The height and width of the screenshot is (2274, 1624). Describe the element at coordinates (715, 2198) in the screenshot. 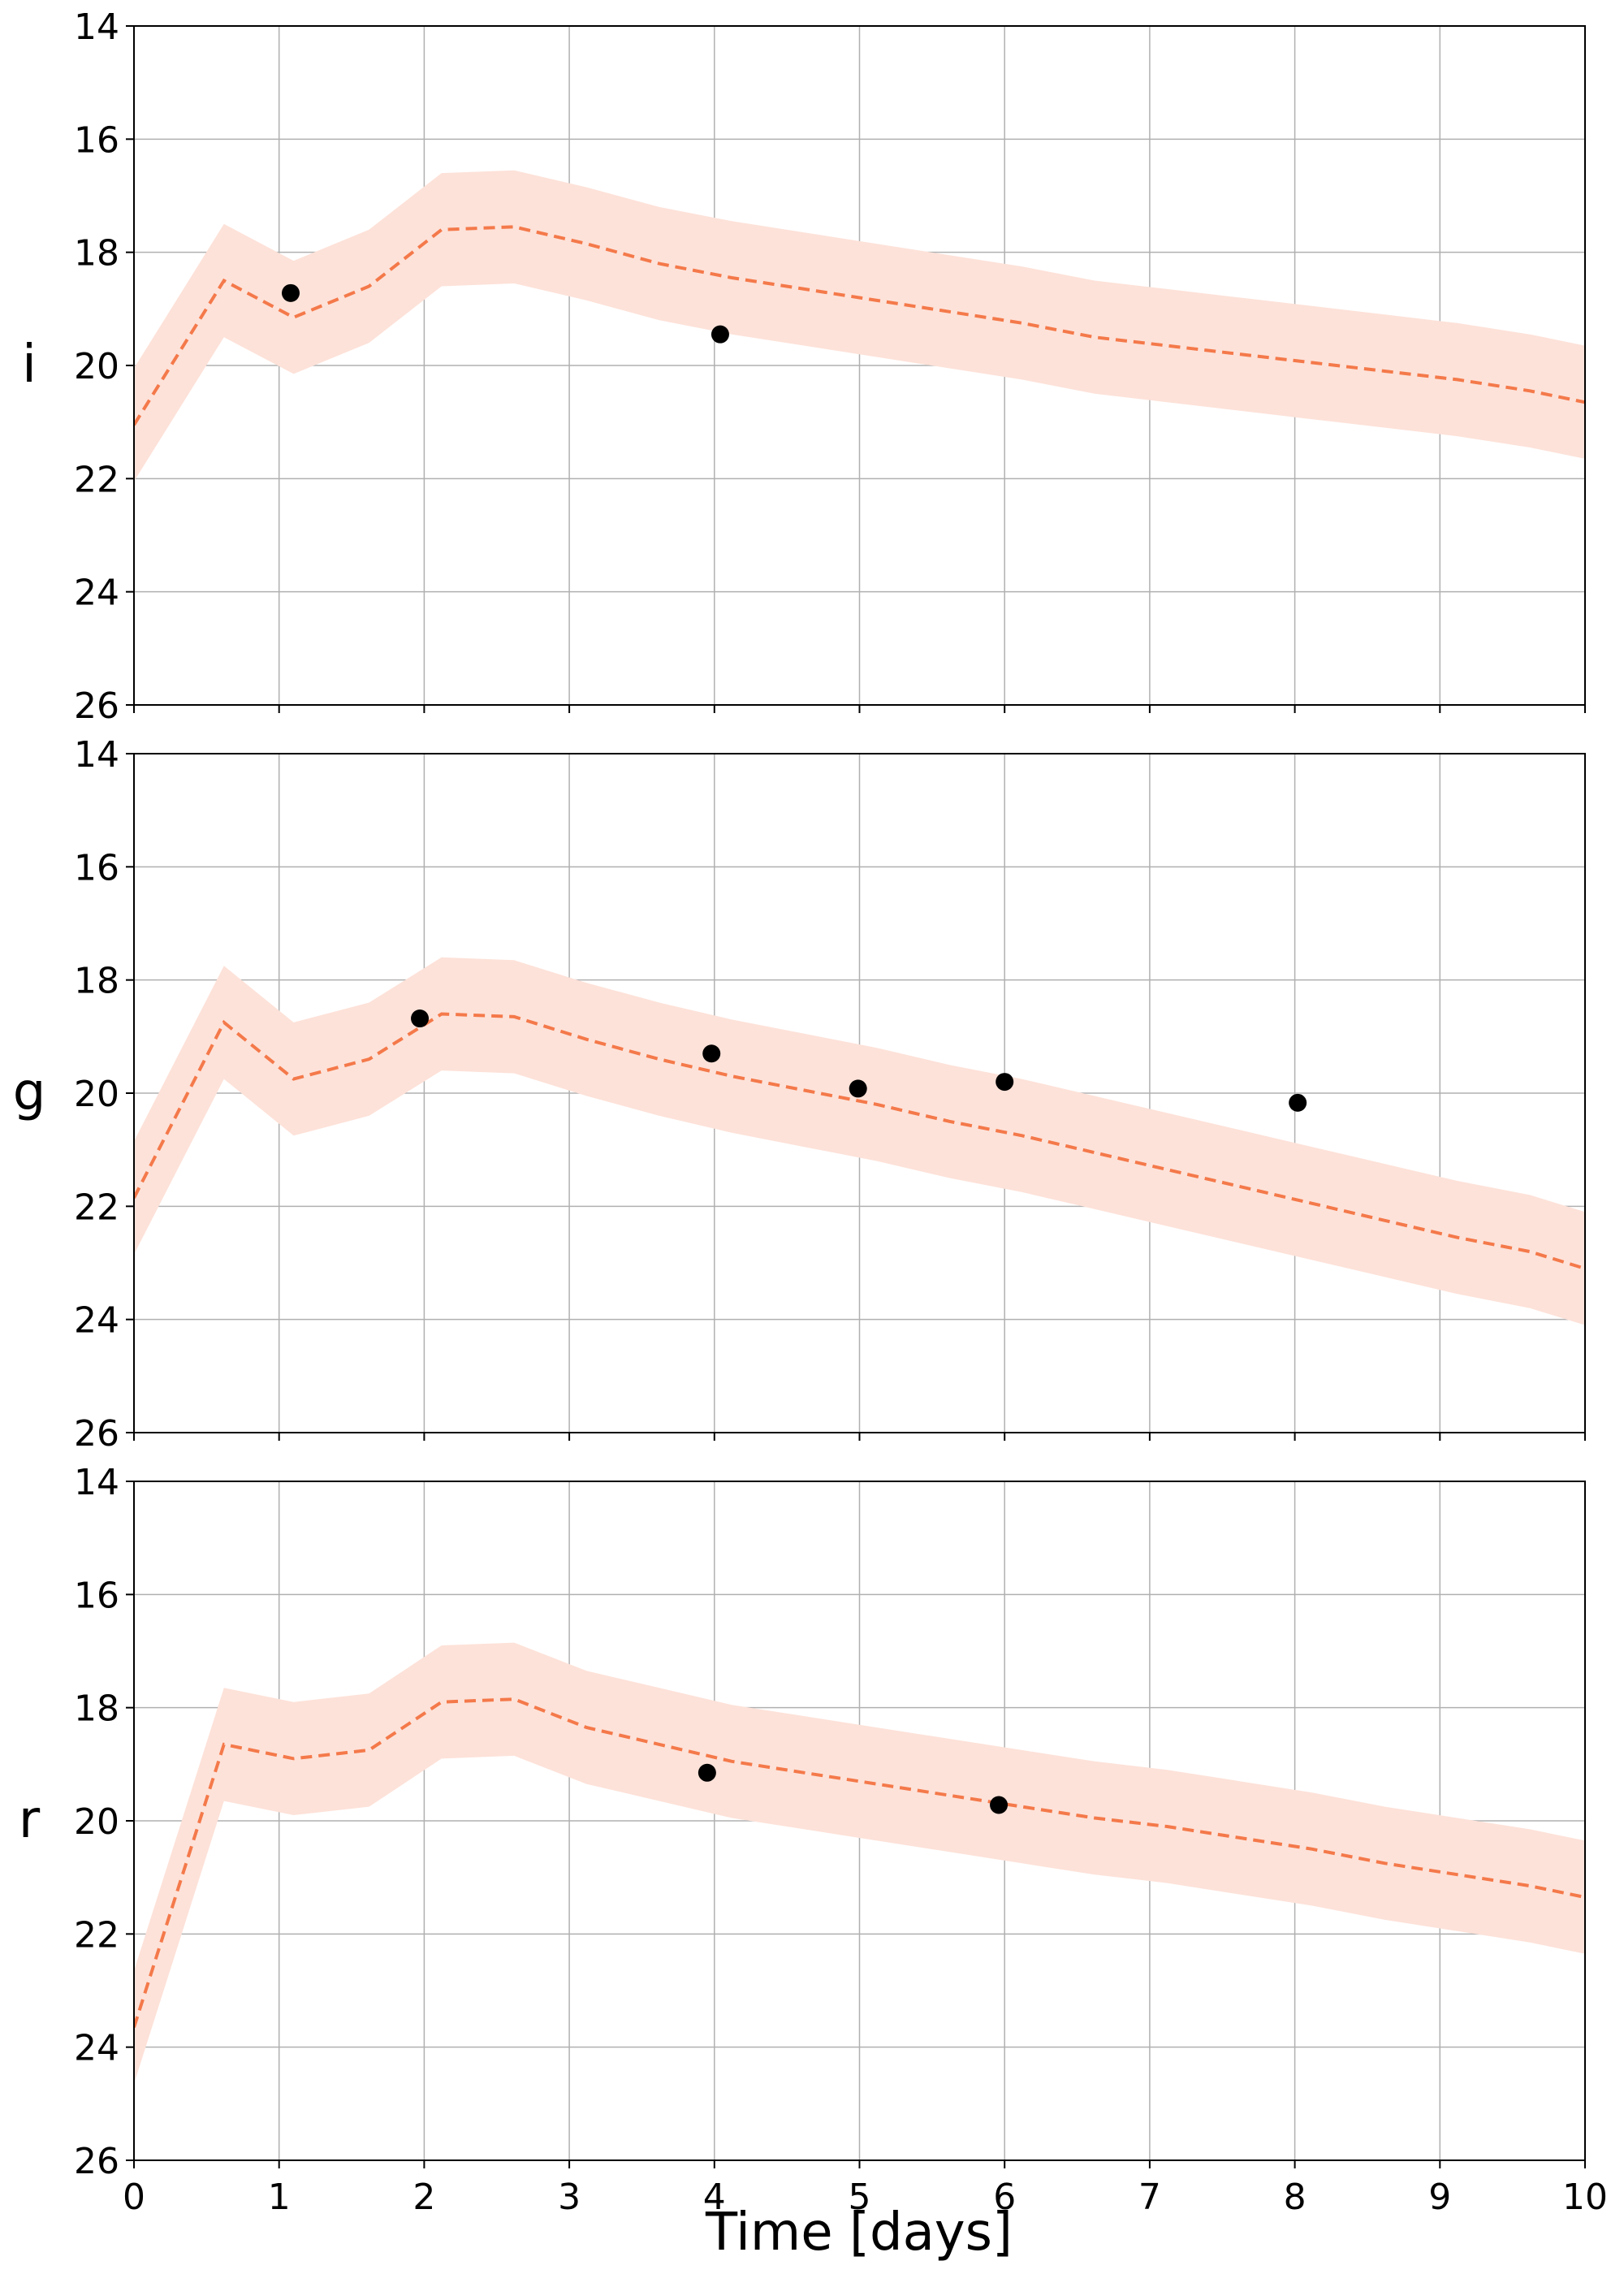

I see `x-tick-label: 4` at that location.